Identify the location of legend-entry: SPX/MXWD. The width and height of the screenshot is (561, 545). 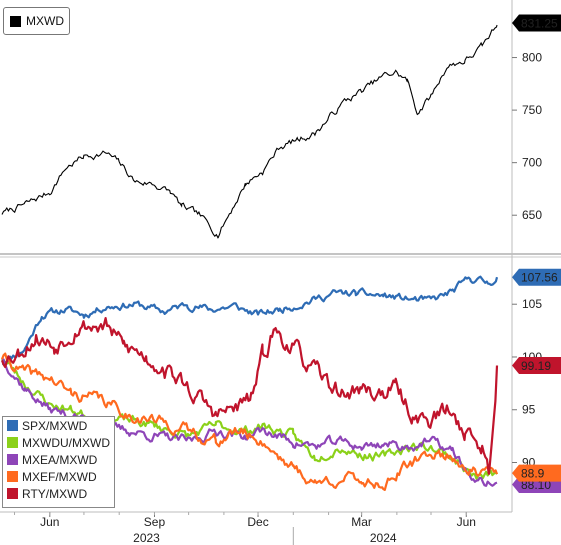
(58, 425).